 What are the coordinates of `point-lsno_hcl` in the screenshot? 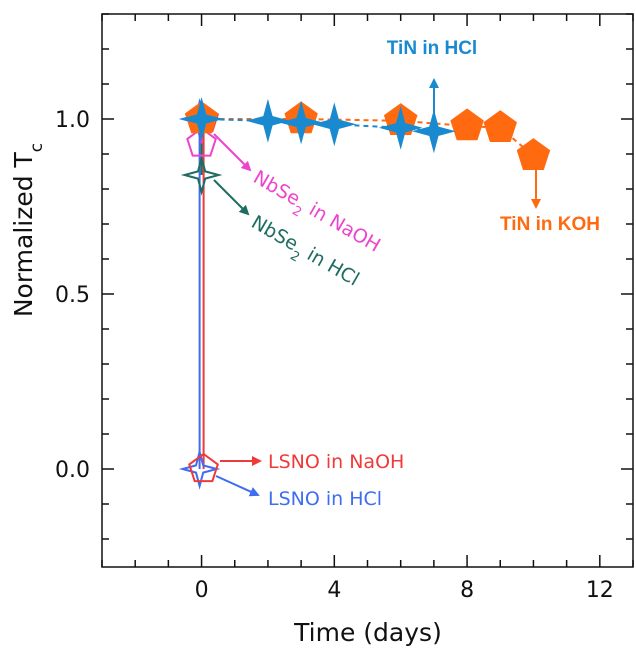 It's located at (199, 469).